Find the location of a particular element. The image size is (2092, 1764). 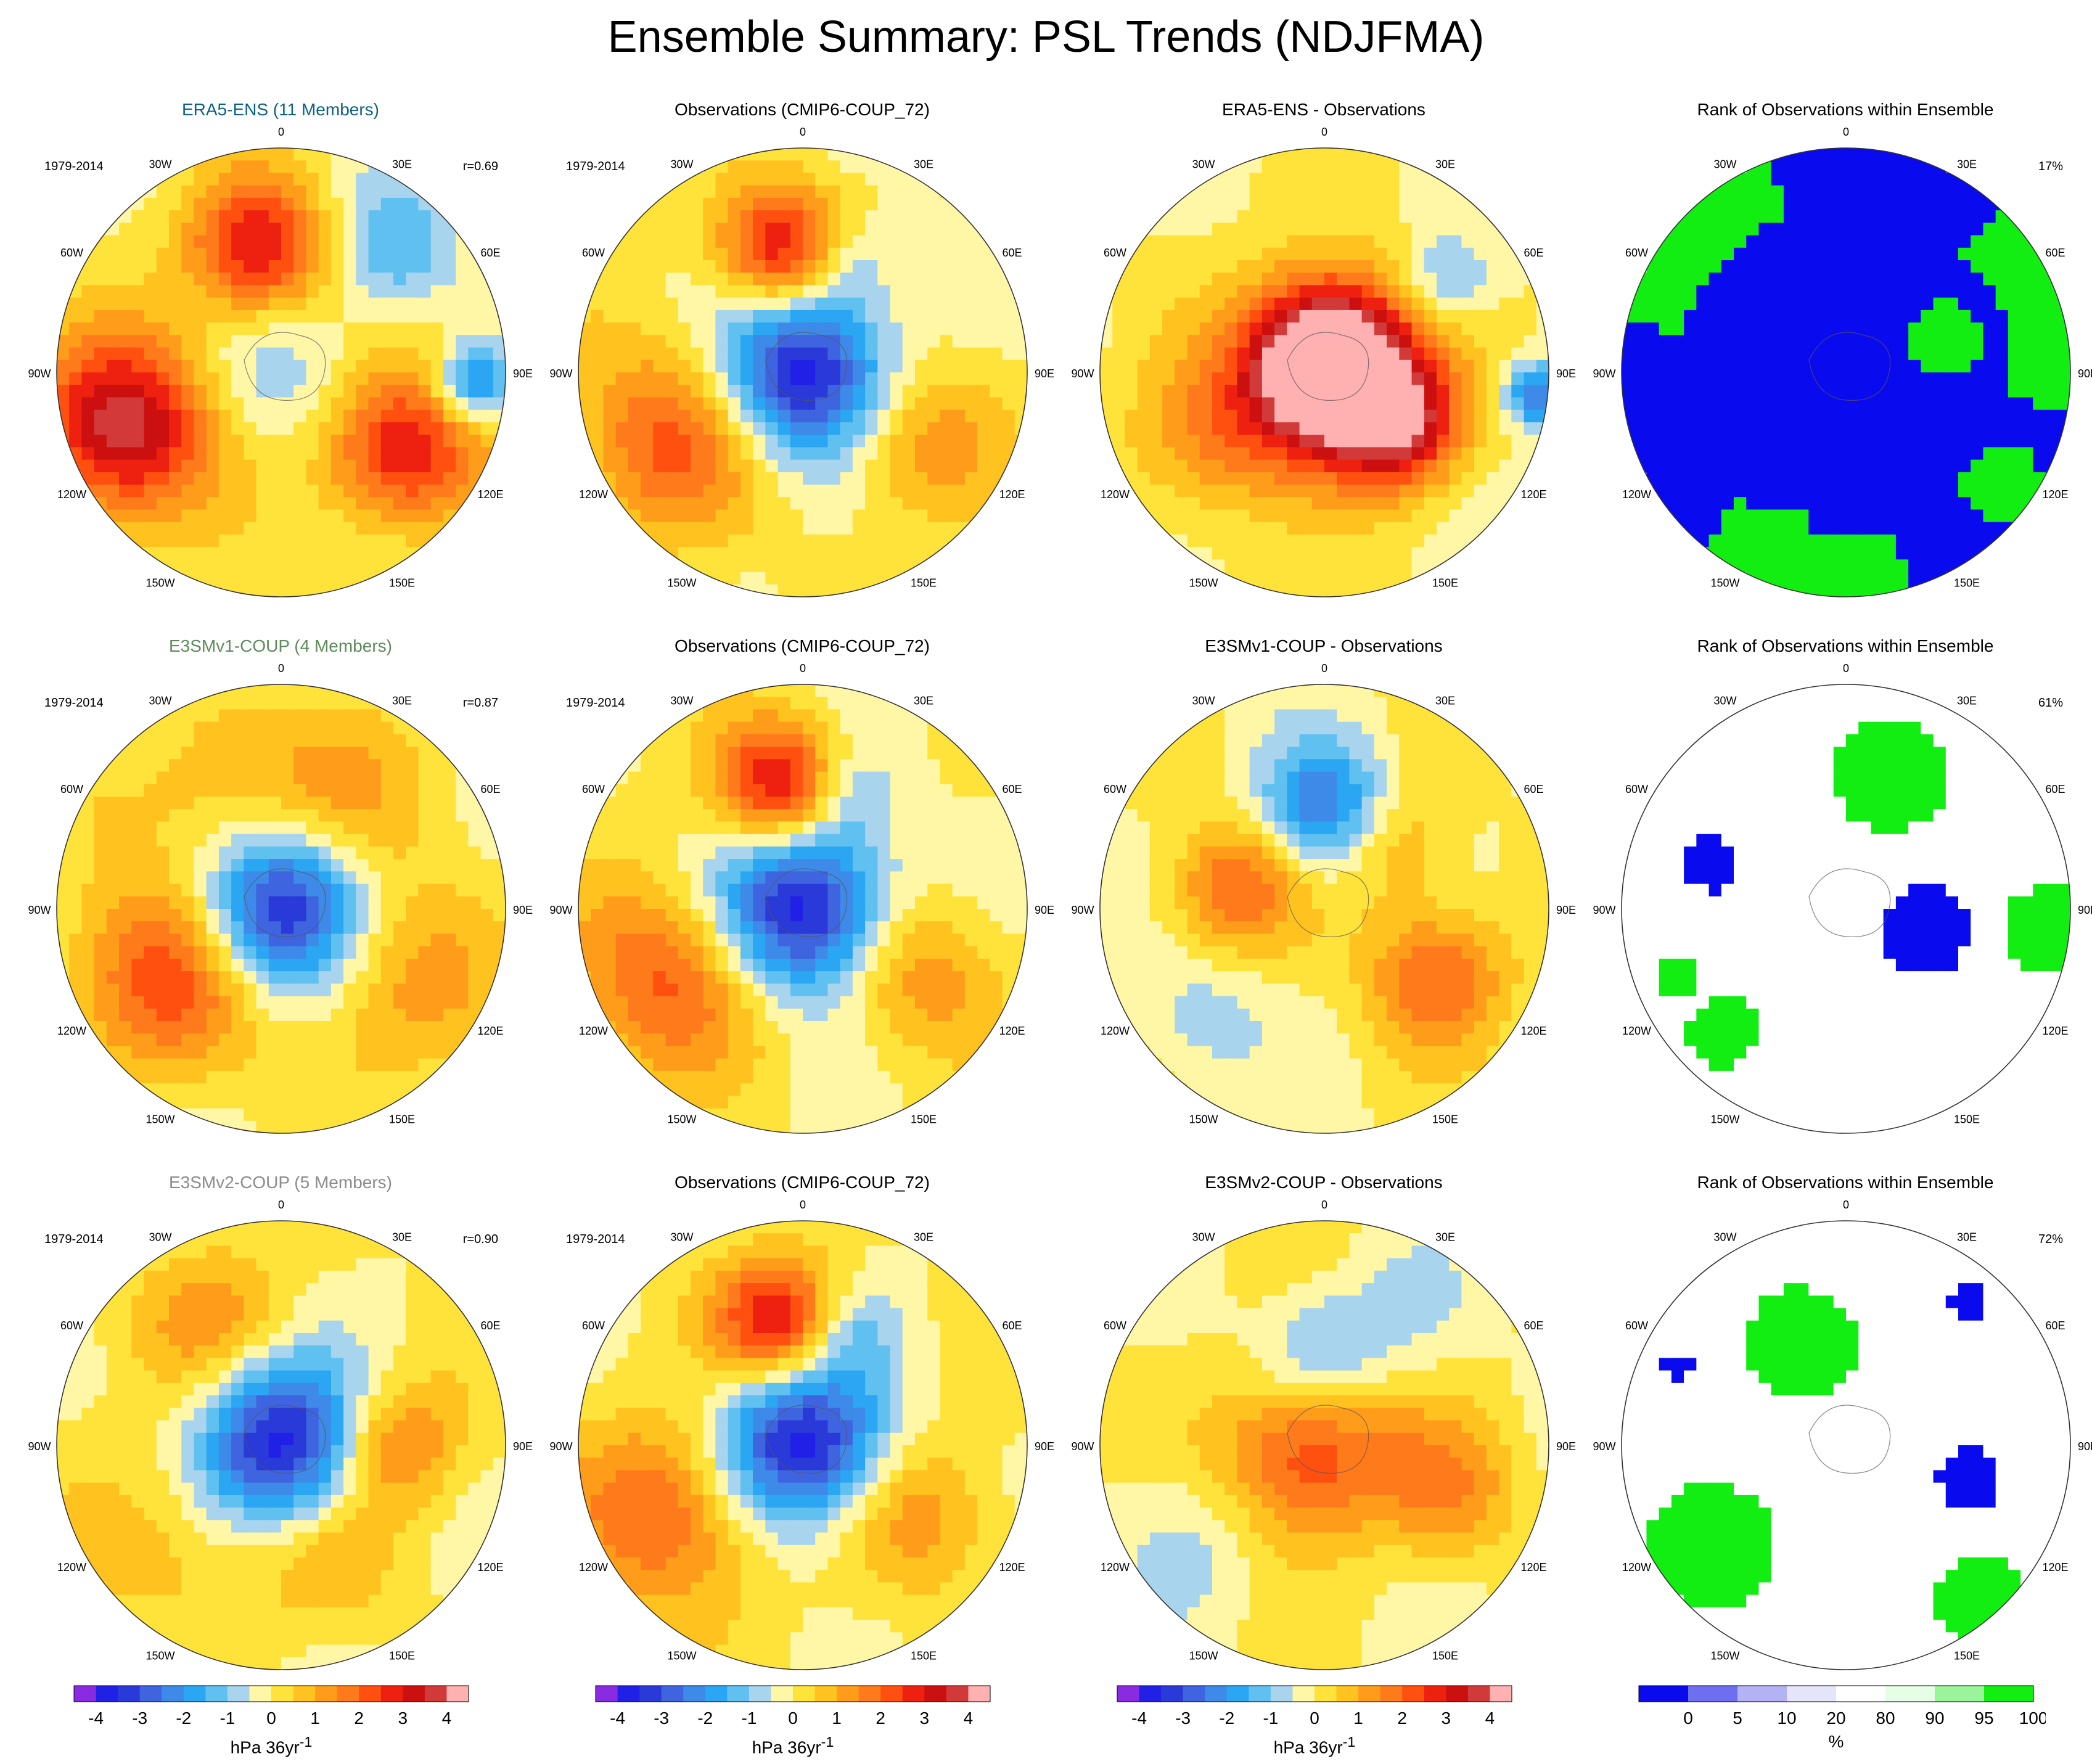

longitude-label: 150W is located at coordinates (682, 583).